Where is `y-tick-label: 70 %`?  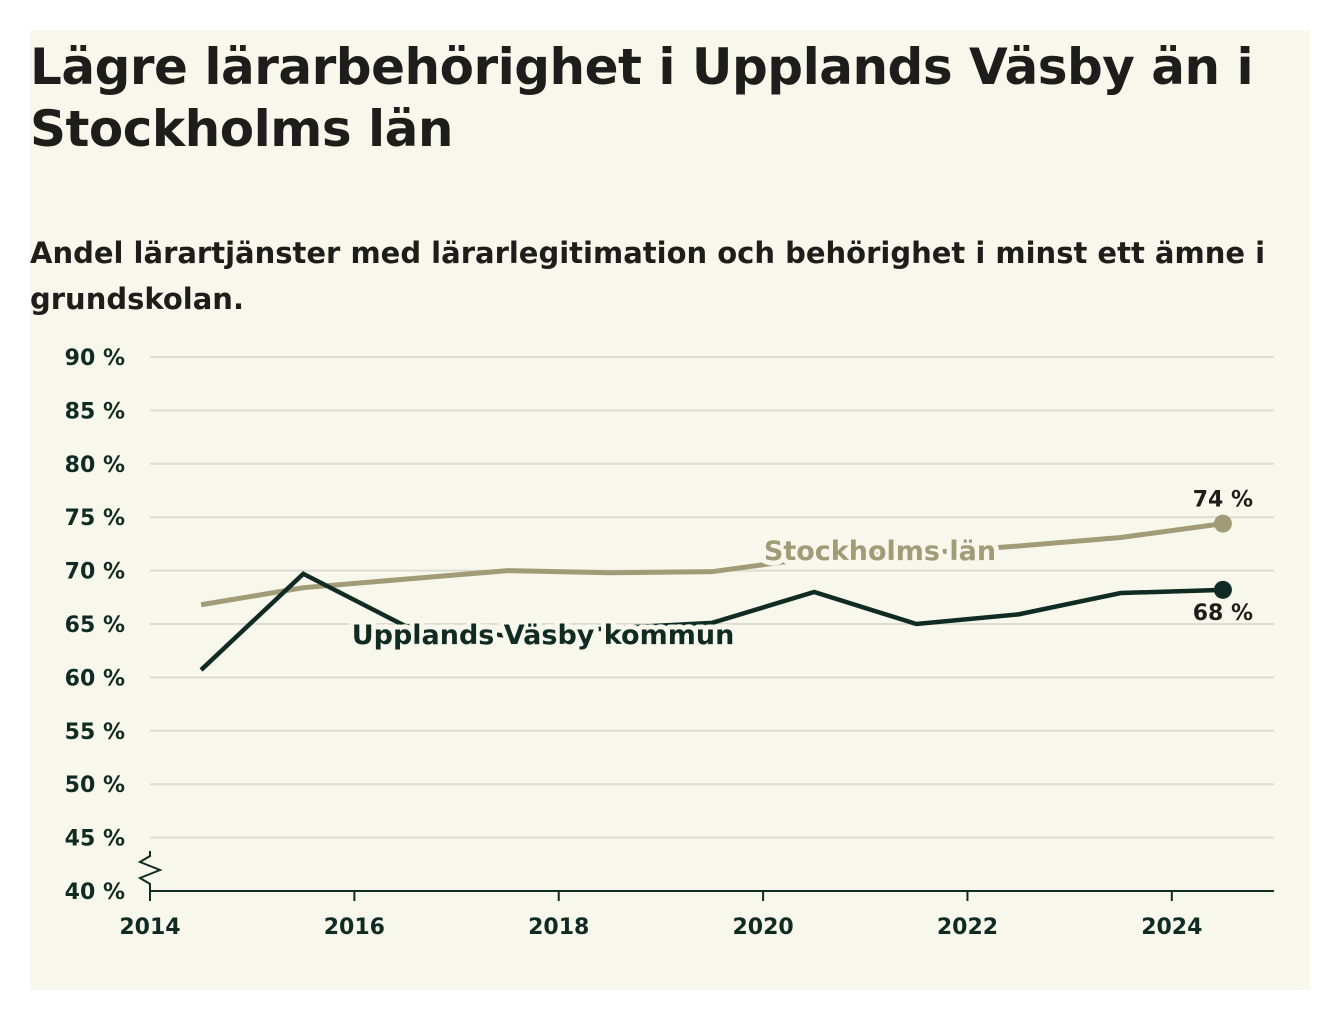
y-tick-label: 70 % is located at coordinates (95, 572).